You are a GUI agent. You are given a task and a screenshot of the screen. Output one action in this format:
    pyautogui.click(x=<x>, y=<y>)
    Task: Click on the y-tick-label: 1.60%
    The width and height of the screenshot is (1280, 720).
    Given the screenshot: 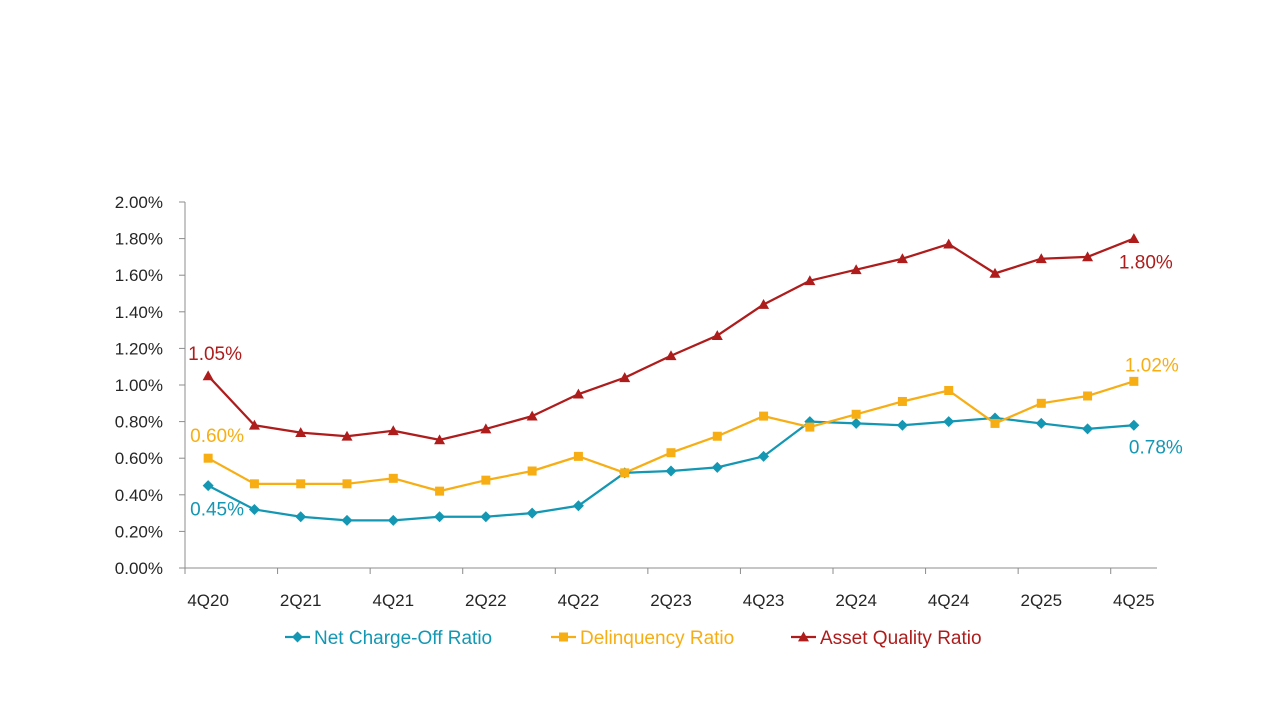 What is the action you would take?
    pyautogui.click(x=139, y=275)
    